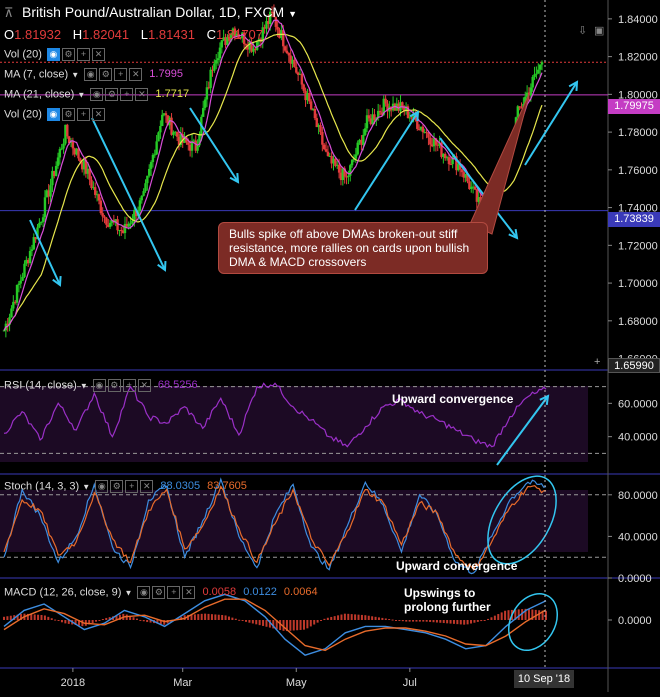  What do you see at coordinates (45, 253) in the screenshot?
I see `trend-arrow` at bounding box center [45, 253].